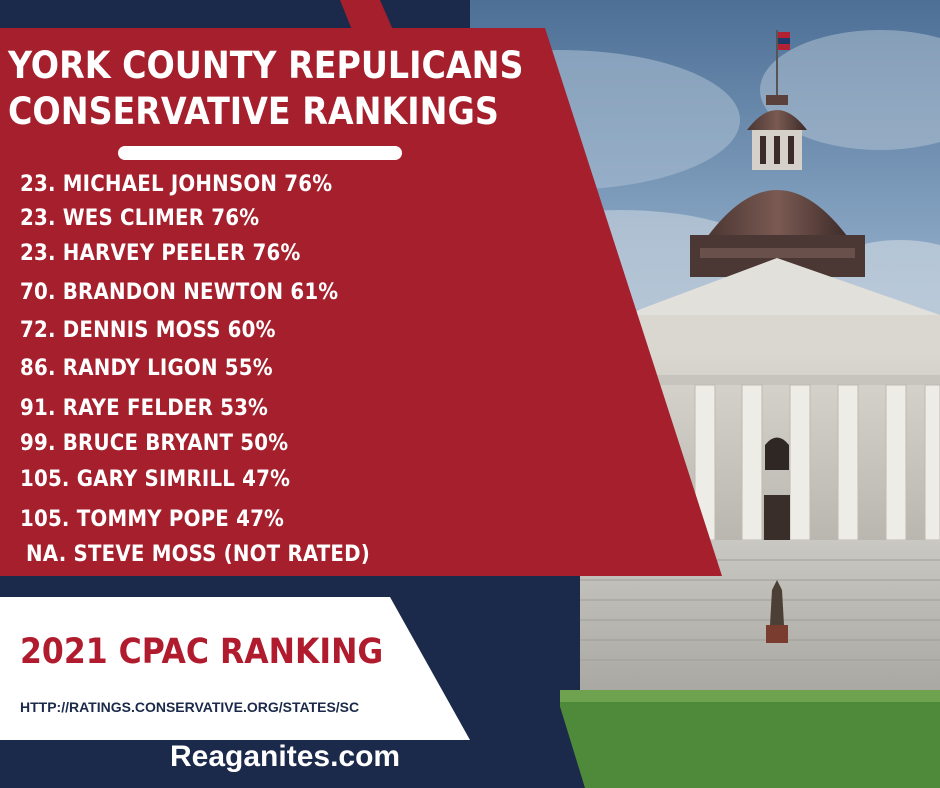 Image resolution: width=940 pixels, height=788 pixels. Describe the element at coordinates (260, 153) in the screenshot. I see `title-divider` at that location.